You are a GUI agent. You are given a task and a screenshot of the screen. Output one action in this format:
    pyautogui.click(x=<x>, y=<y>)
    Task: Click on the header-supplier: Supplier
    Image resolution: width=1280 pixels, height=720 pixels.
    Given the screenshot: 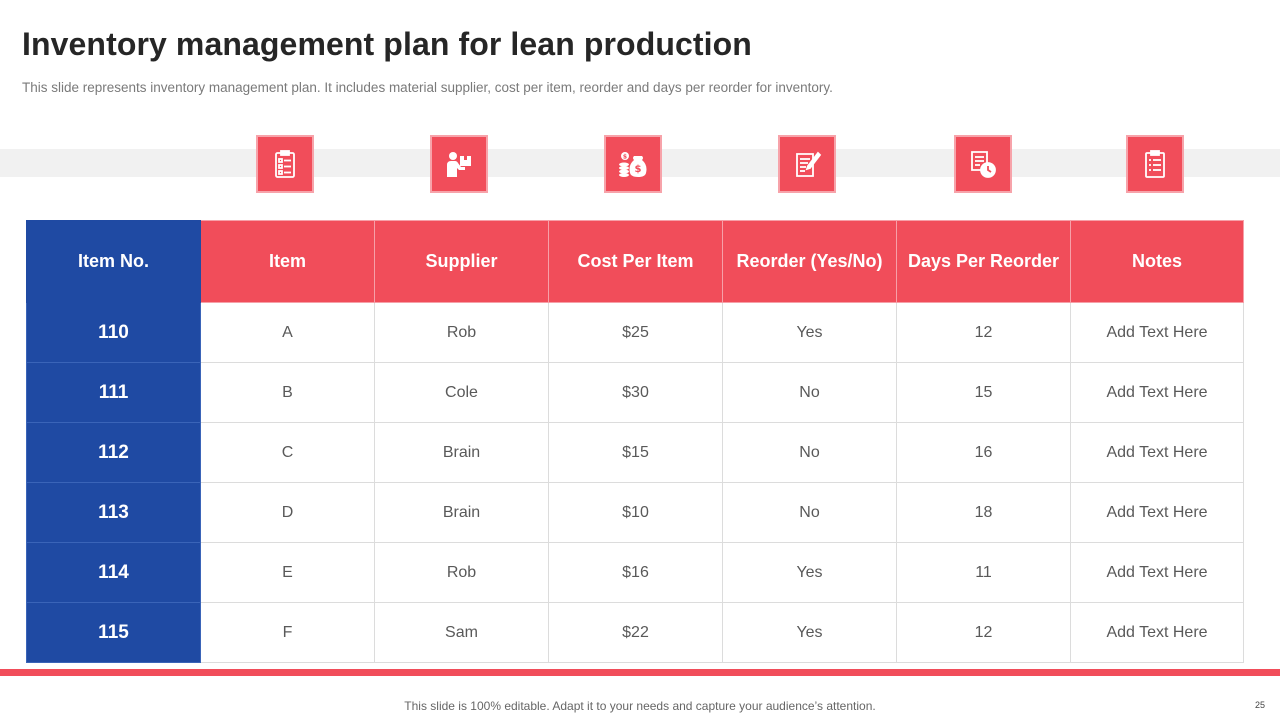 What is the action you would take?
    pyautogui.click(x=461, y=261)
    